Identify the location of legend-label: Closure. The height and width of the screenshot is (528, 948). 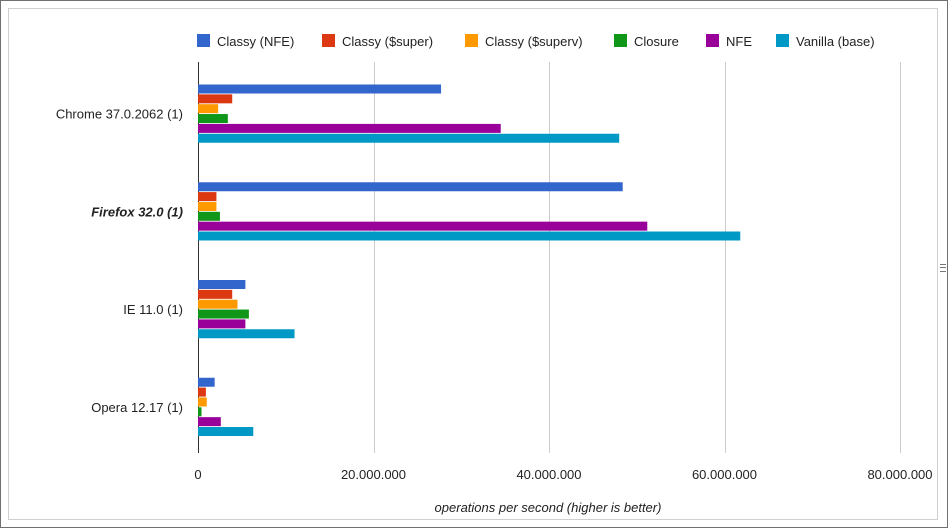
(656, 41).